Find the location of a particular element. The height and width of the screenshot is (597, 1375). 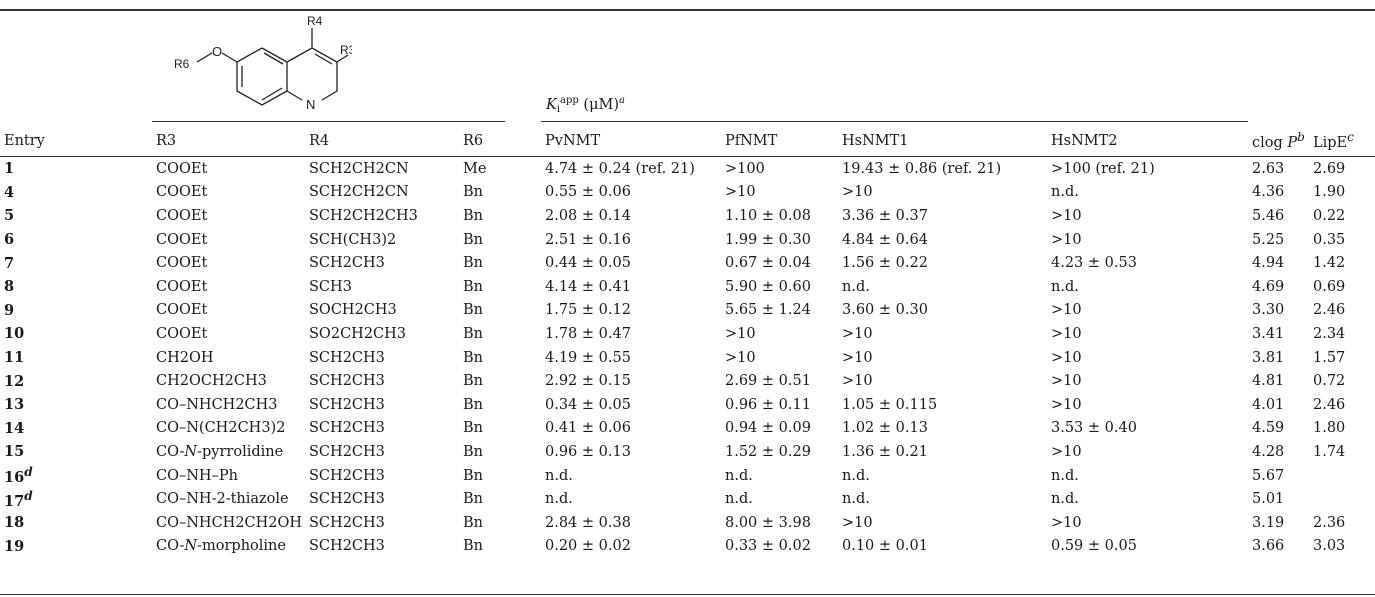

cell-clogp: 5.67 is located at coordinates (1268, 475).